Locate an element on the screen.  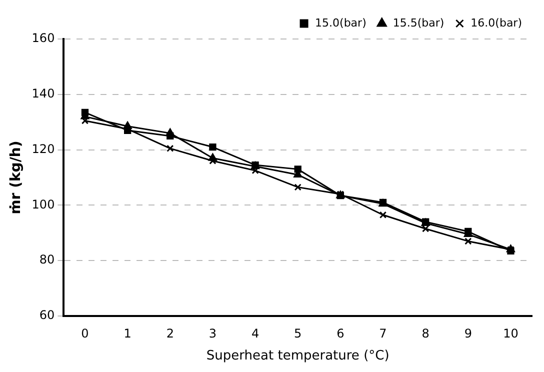
x-tick-label: 4 is located at coordinates (255, 333).